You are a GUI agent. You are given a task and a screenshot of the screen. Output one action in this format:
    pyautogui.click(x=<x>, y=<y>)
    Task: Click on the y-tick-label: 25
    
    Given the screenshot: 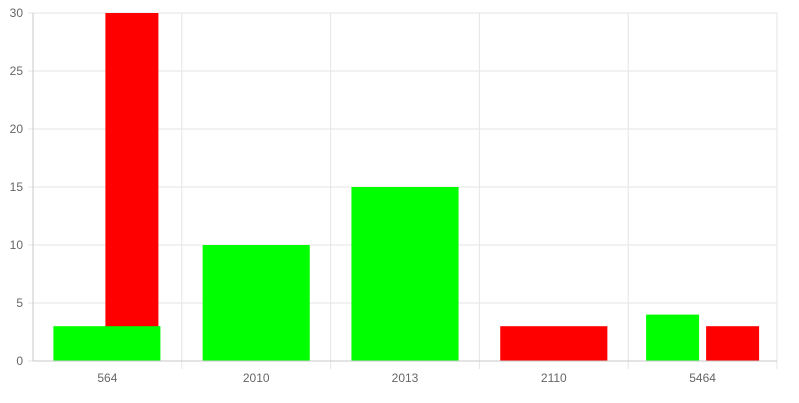 What is the action you would take?
    pyautogui.click(x=17, y=71)
    